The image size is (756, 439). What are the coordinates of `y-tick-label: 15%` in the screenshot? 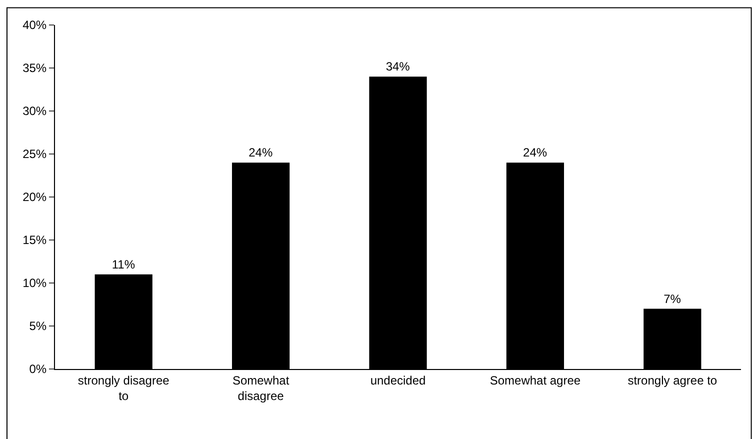 It's located at (34, 240).